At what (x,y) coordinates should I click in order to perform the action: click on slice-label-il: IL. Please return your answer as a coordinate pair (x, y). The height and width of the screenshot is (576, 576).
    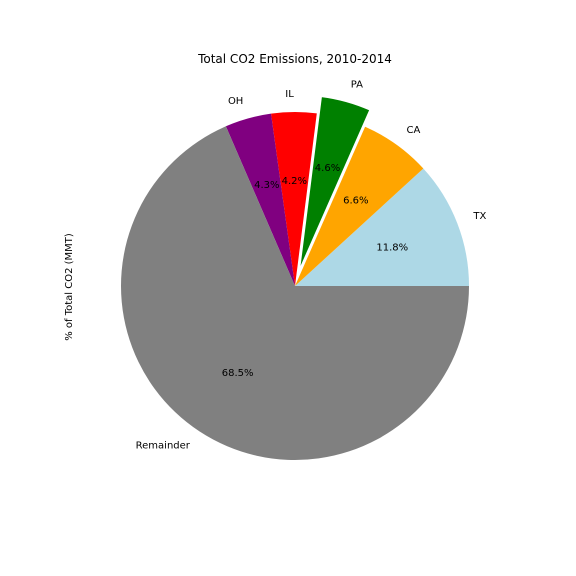
    Looking at the image, I should click on (289, 94).